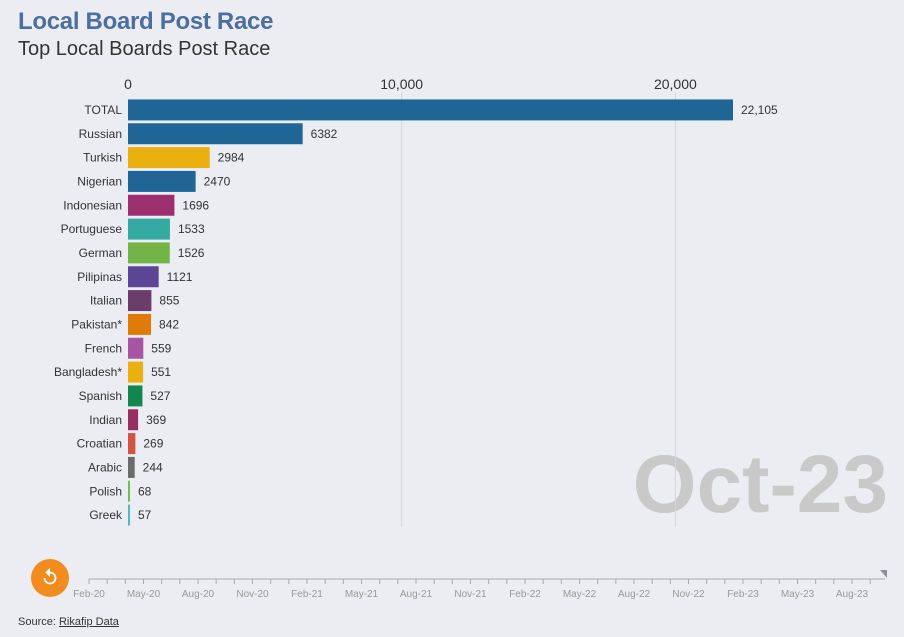 Image resolution: width=904 pixels, height=637 pixels. Describe the element at coordinates (88, 622) in the screenshot. I see `source-link: Rikafip Data` at that location.